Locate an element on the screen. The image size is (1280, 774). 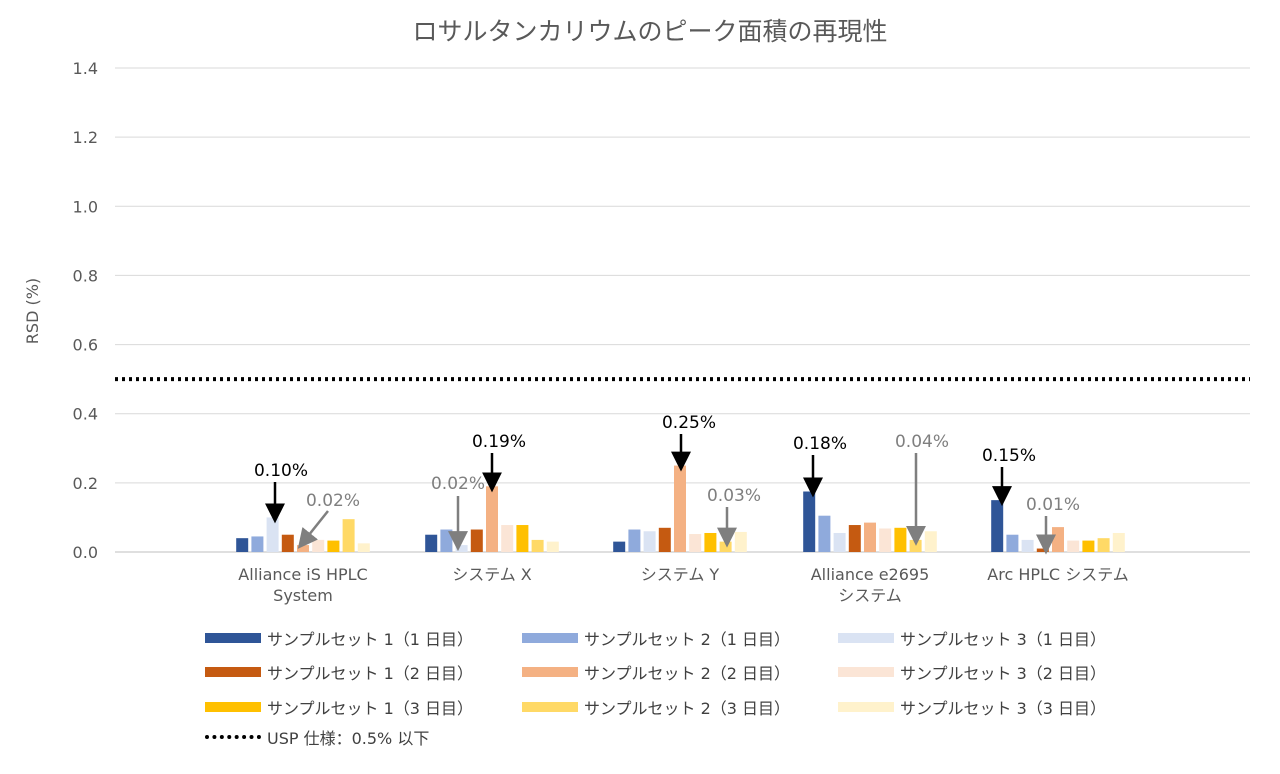
x-tick-label: システム Y is located at coordinates (680, 574).